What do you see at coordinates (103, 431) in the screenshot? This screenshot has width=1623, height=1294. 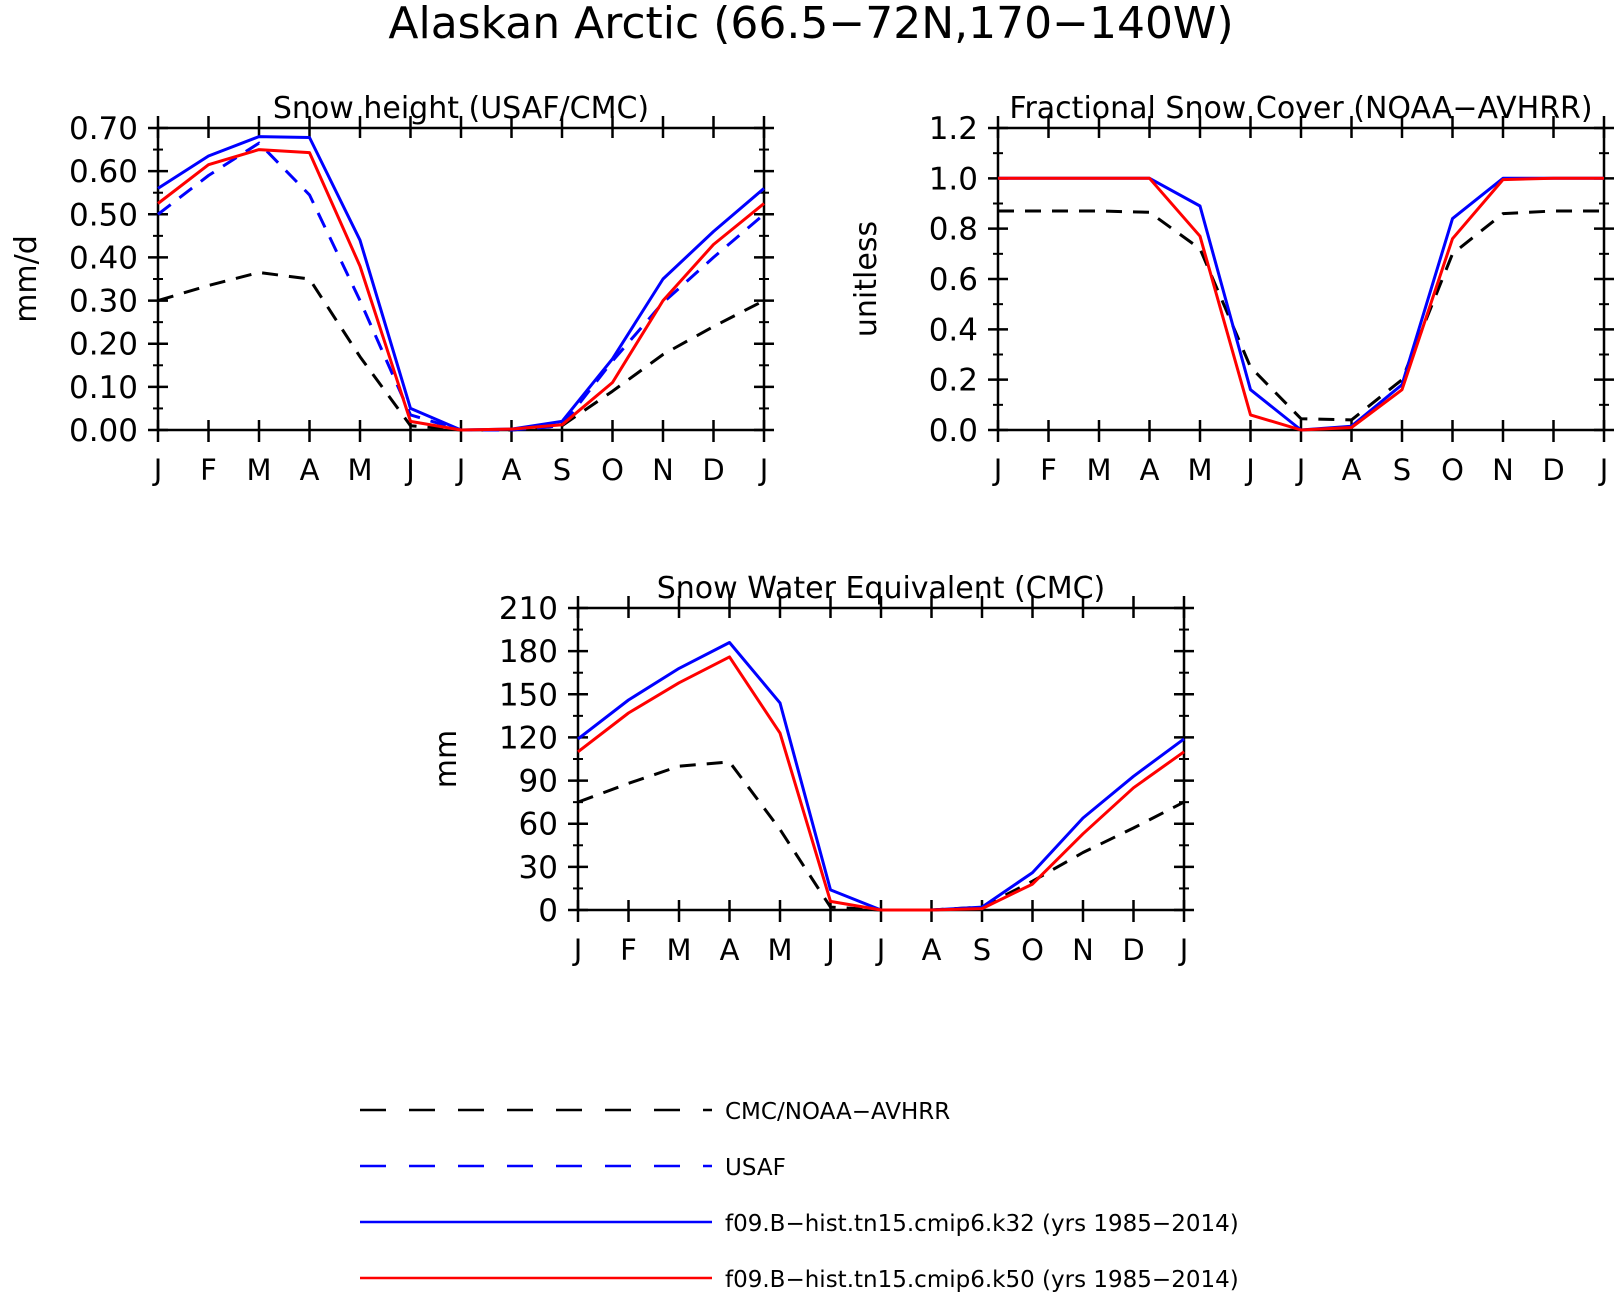 I see `snow-height-ytick-label: 0.00` at bounding box center [103, 431].